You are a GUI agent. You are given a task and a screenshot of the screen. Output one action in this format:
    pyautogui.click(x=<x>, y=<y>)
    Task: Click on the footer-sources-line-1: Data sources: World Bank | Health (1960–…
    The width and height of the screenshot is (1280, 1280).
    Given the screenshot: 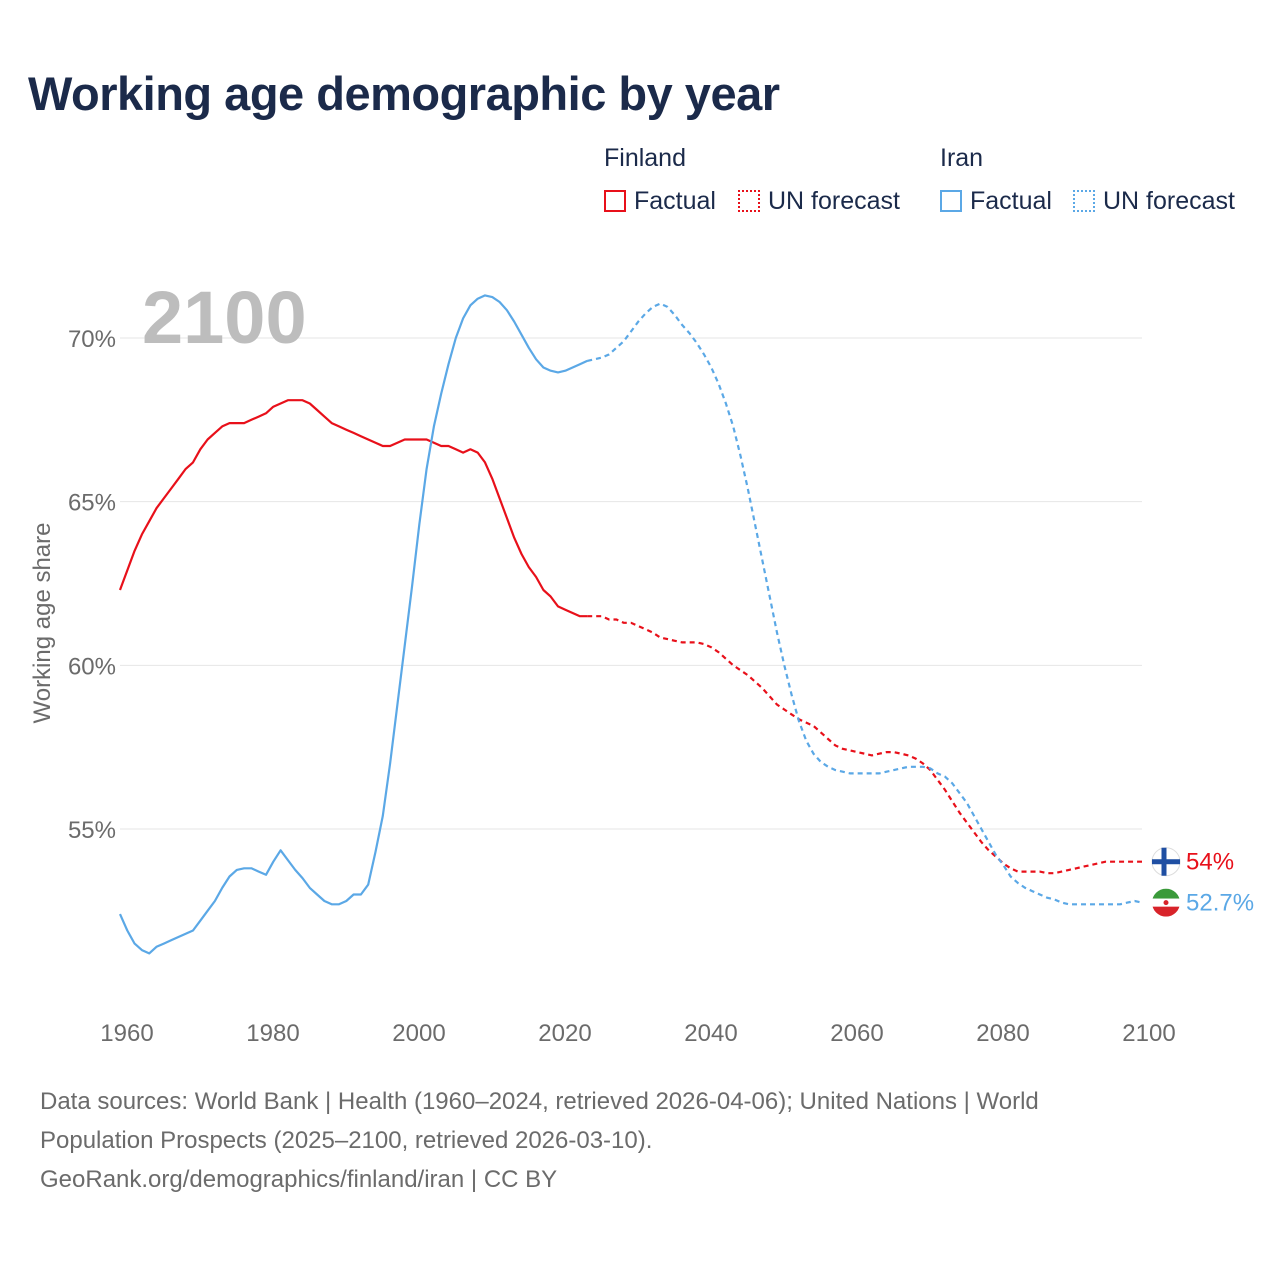 What is the action you would take?
    pyautogui.click(x=539, y=1101)
    